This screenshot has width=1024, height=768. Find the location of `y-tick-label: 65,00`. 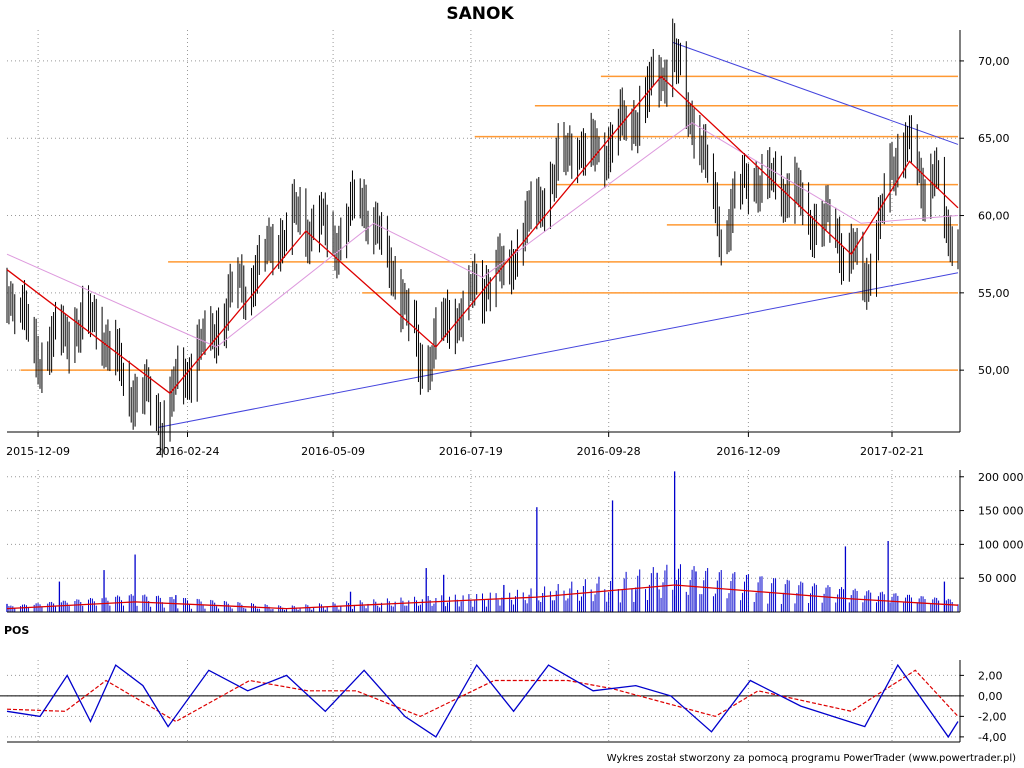

y-tick-label: 65,00 is located at coordinates (994, 138).